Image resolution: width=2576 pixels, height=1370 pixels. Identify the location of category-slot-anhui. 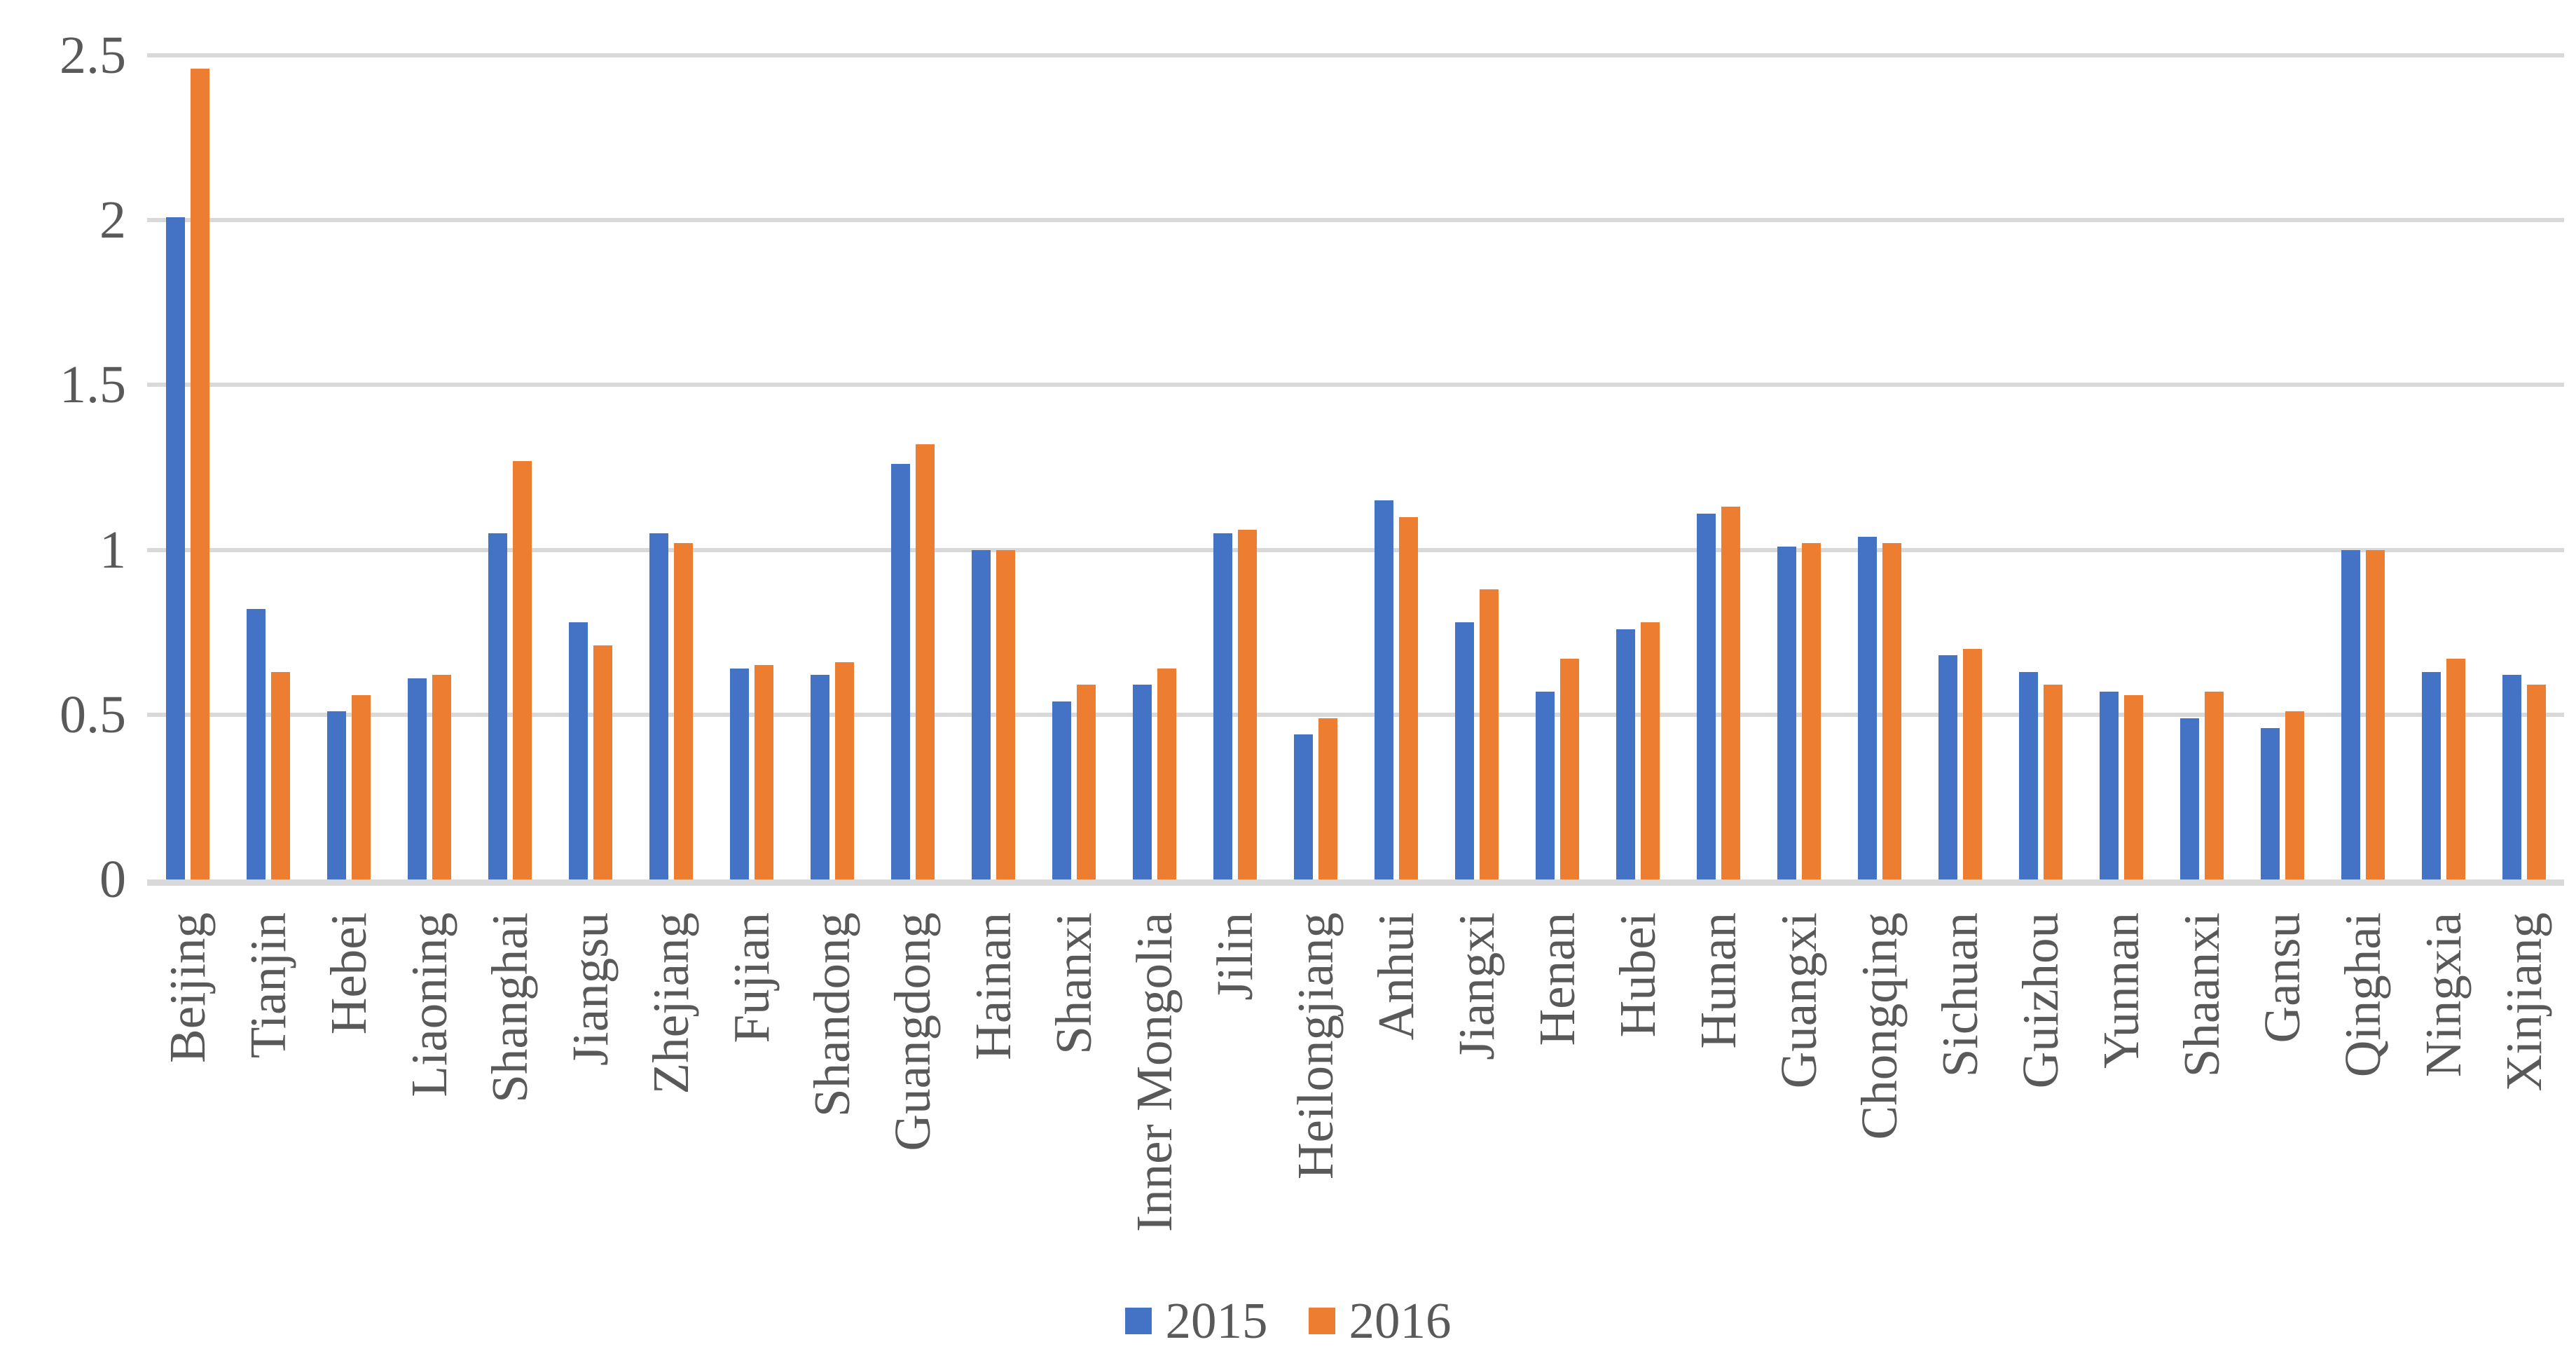
(1396, 467).